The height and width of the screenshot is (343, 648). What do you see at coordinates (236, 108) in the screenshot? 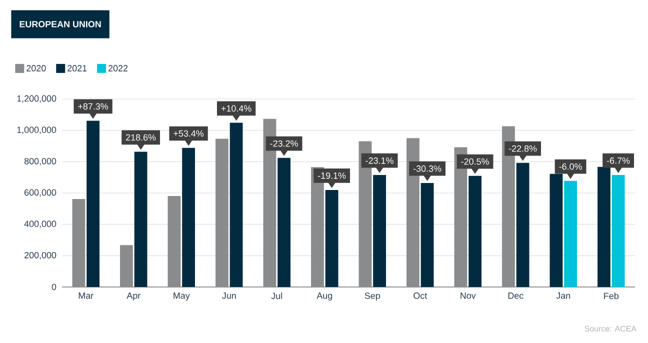
I see `annotation: +10.4%` at bounding box center [236, 108].